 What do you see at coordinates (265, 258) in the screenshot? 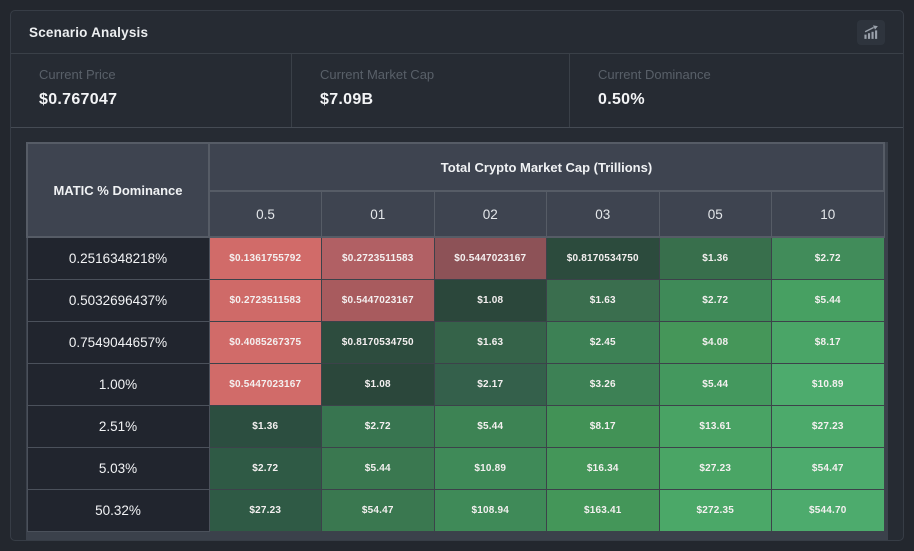
I see `scenario-value-cell: $0.1361755792` at bounding box center [265, 258].